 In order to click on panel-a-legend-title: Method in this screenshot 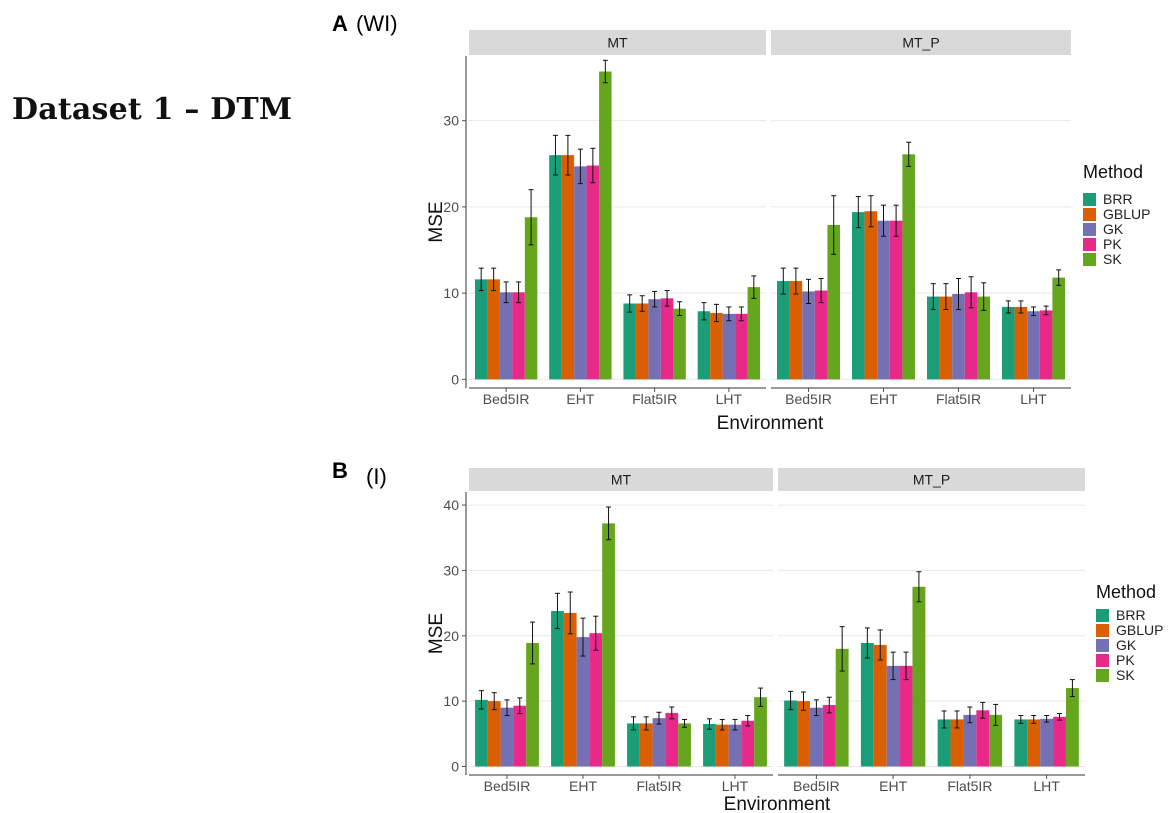, I will do `click(1113, 172)`.